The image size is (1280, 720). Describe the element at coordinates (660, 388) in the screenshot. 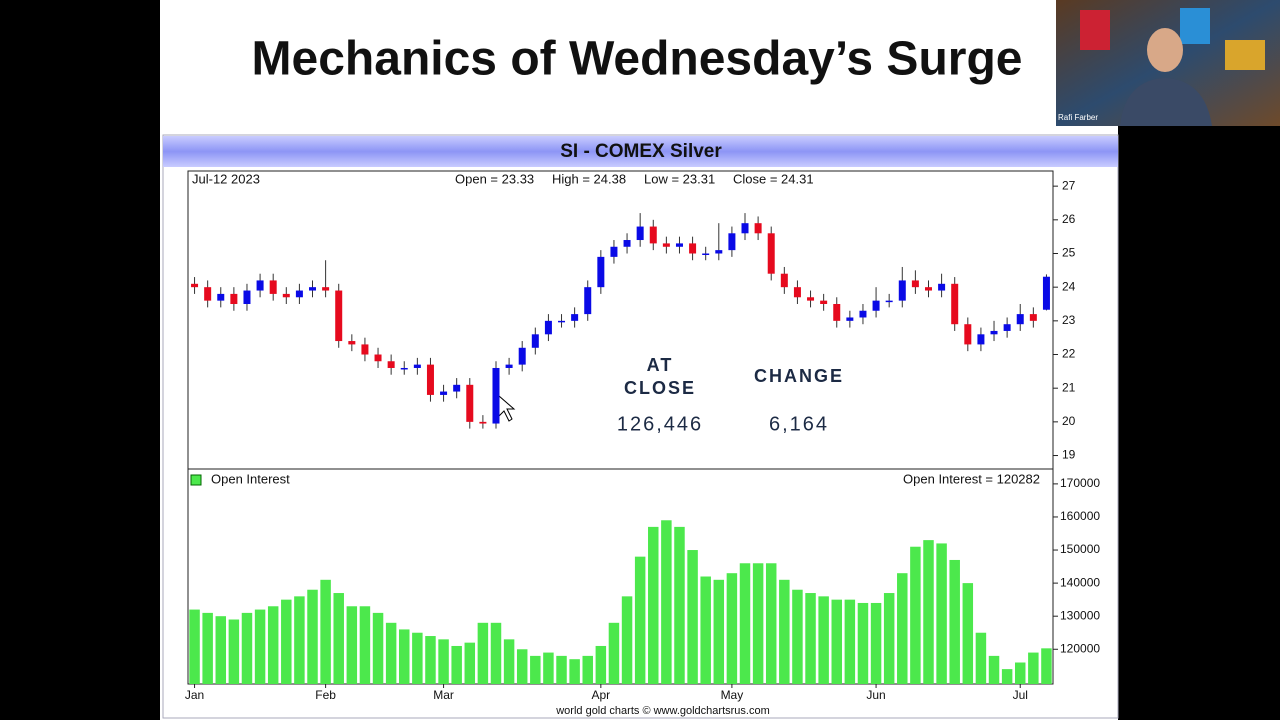

I see `annotation: CLOSE` at that location.